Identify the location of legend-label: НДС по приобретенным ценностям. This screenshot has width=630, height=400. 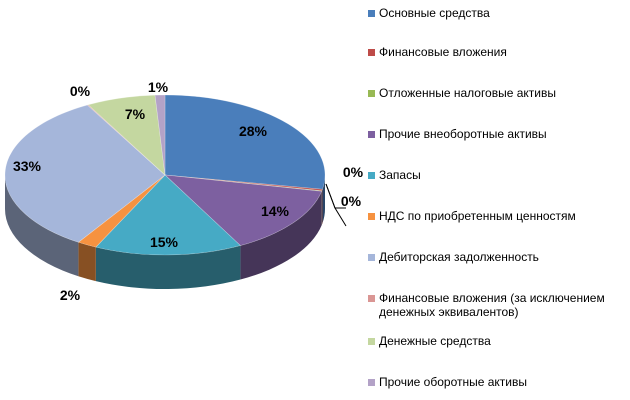
(477, 216).